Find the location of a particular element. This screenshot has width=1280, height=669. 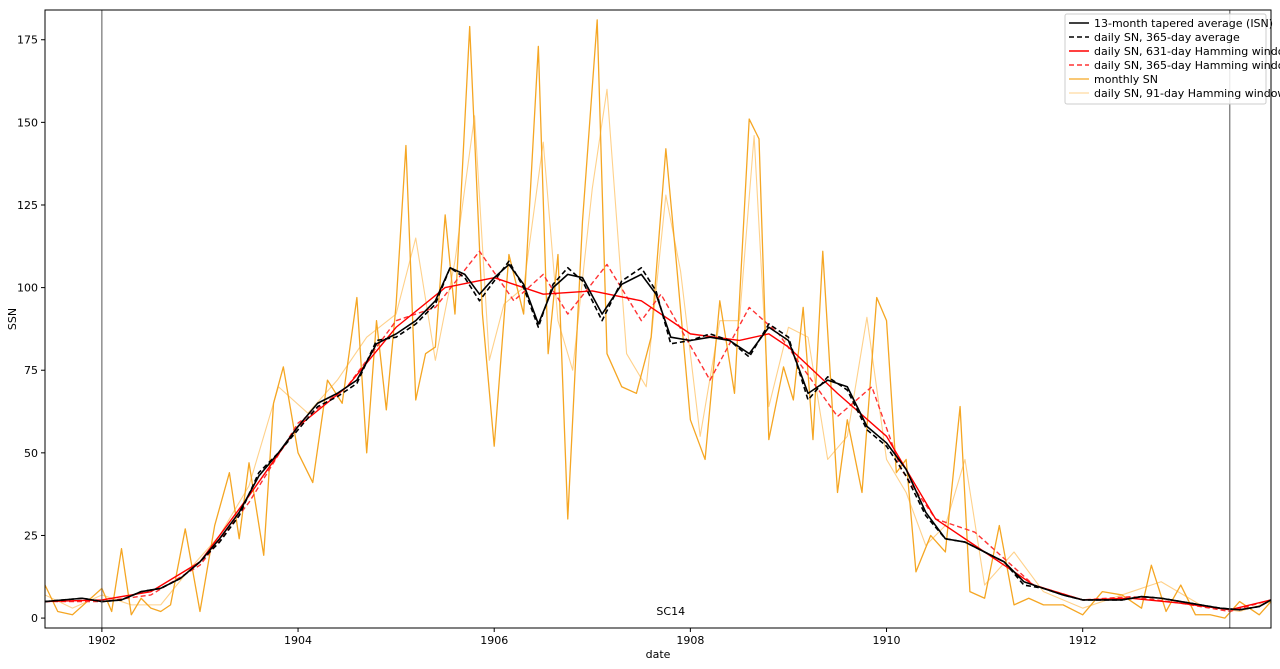

legend-entry-2: daily SN, 631-day Hamming window is located at coordinates (1187, 51).